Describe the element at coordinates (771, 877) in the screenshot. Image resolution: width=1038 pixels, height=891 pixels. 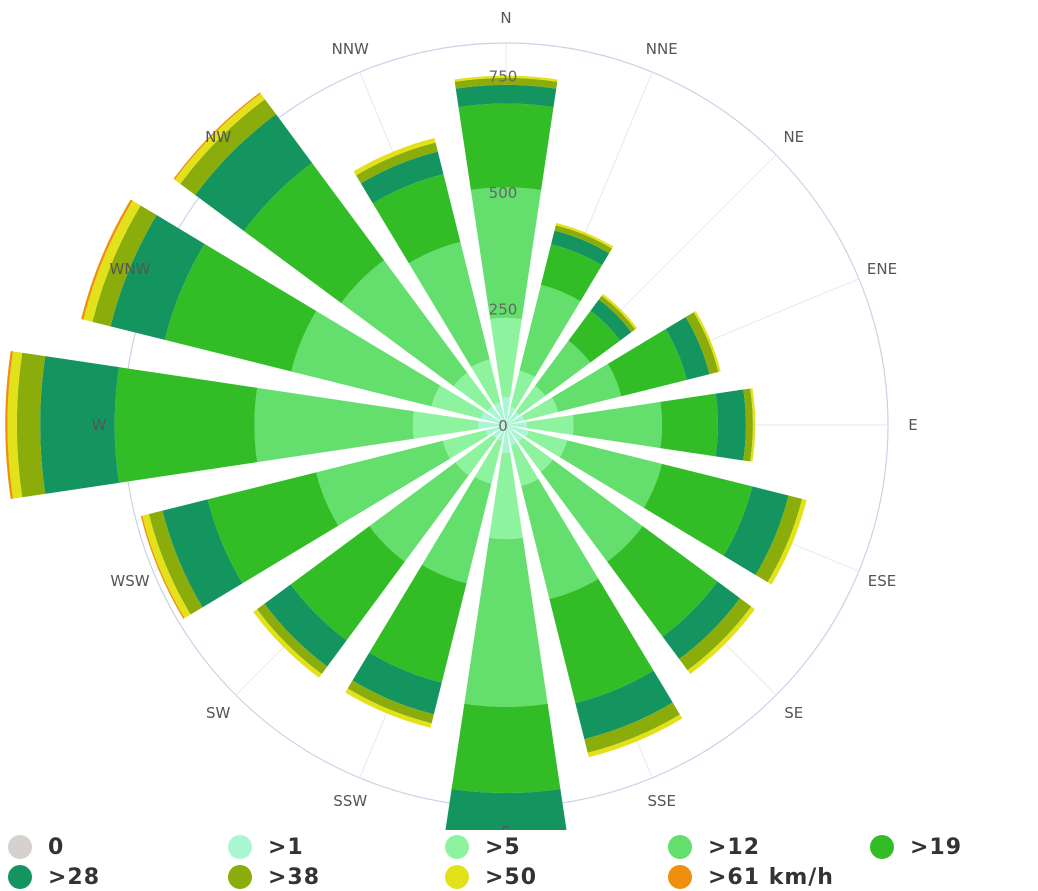
I see `legend-label: >61 km/h` at that location.